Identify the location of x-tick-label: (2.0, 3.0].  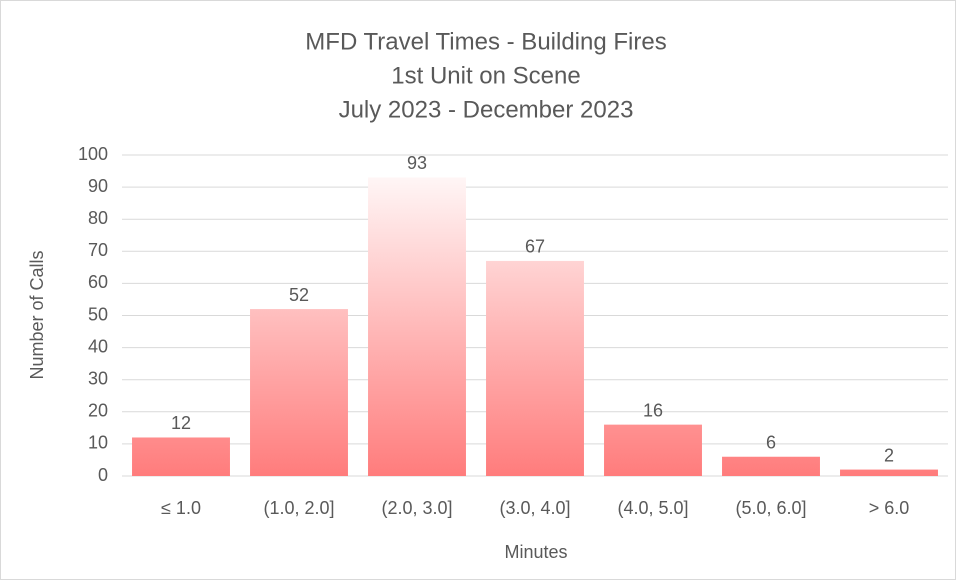
(416, 508).